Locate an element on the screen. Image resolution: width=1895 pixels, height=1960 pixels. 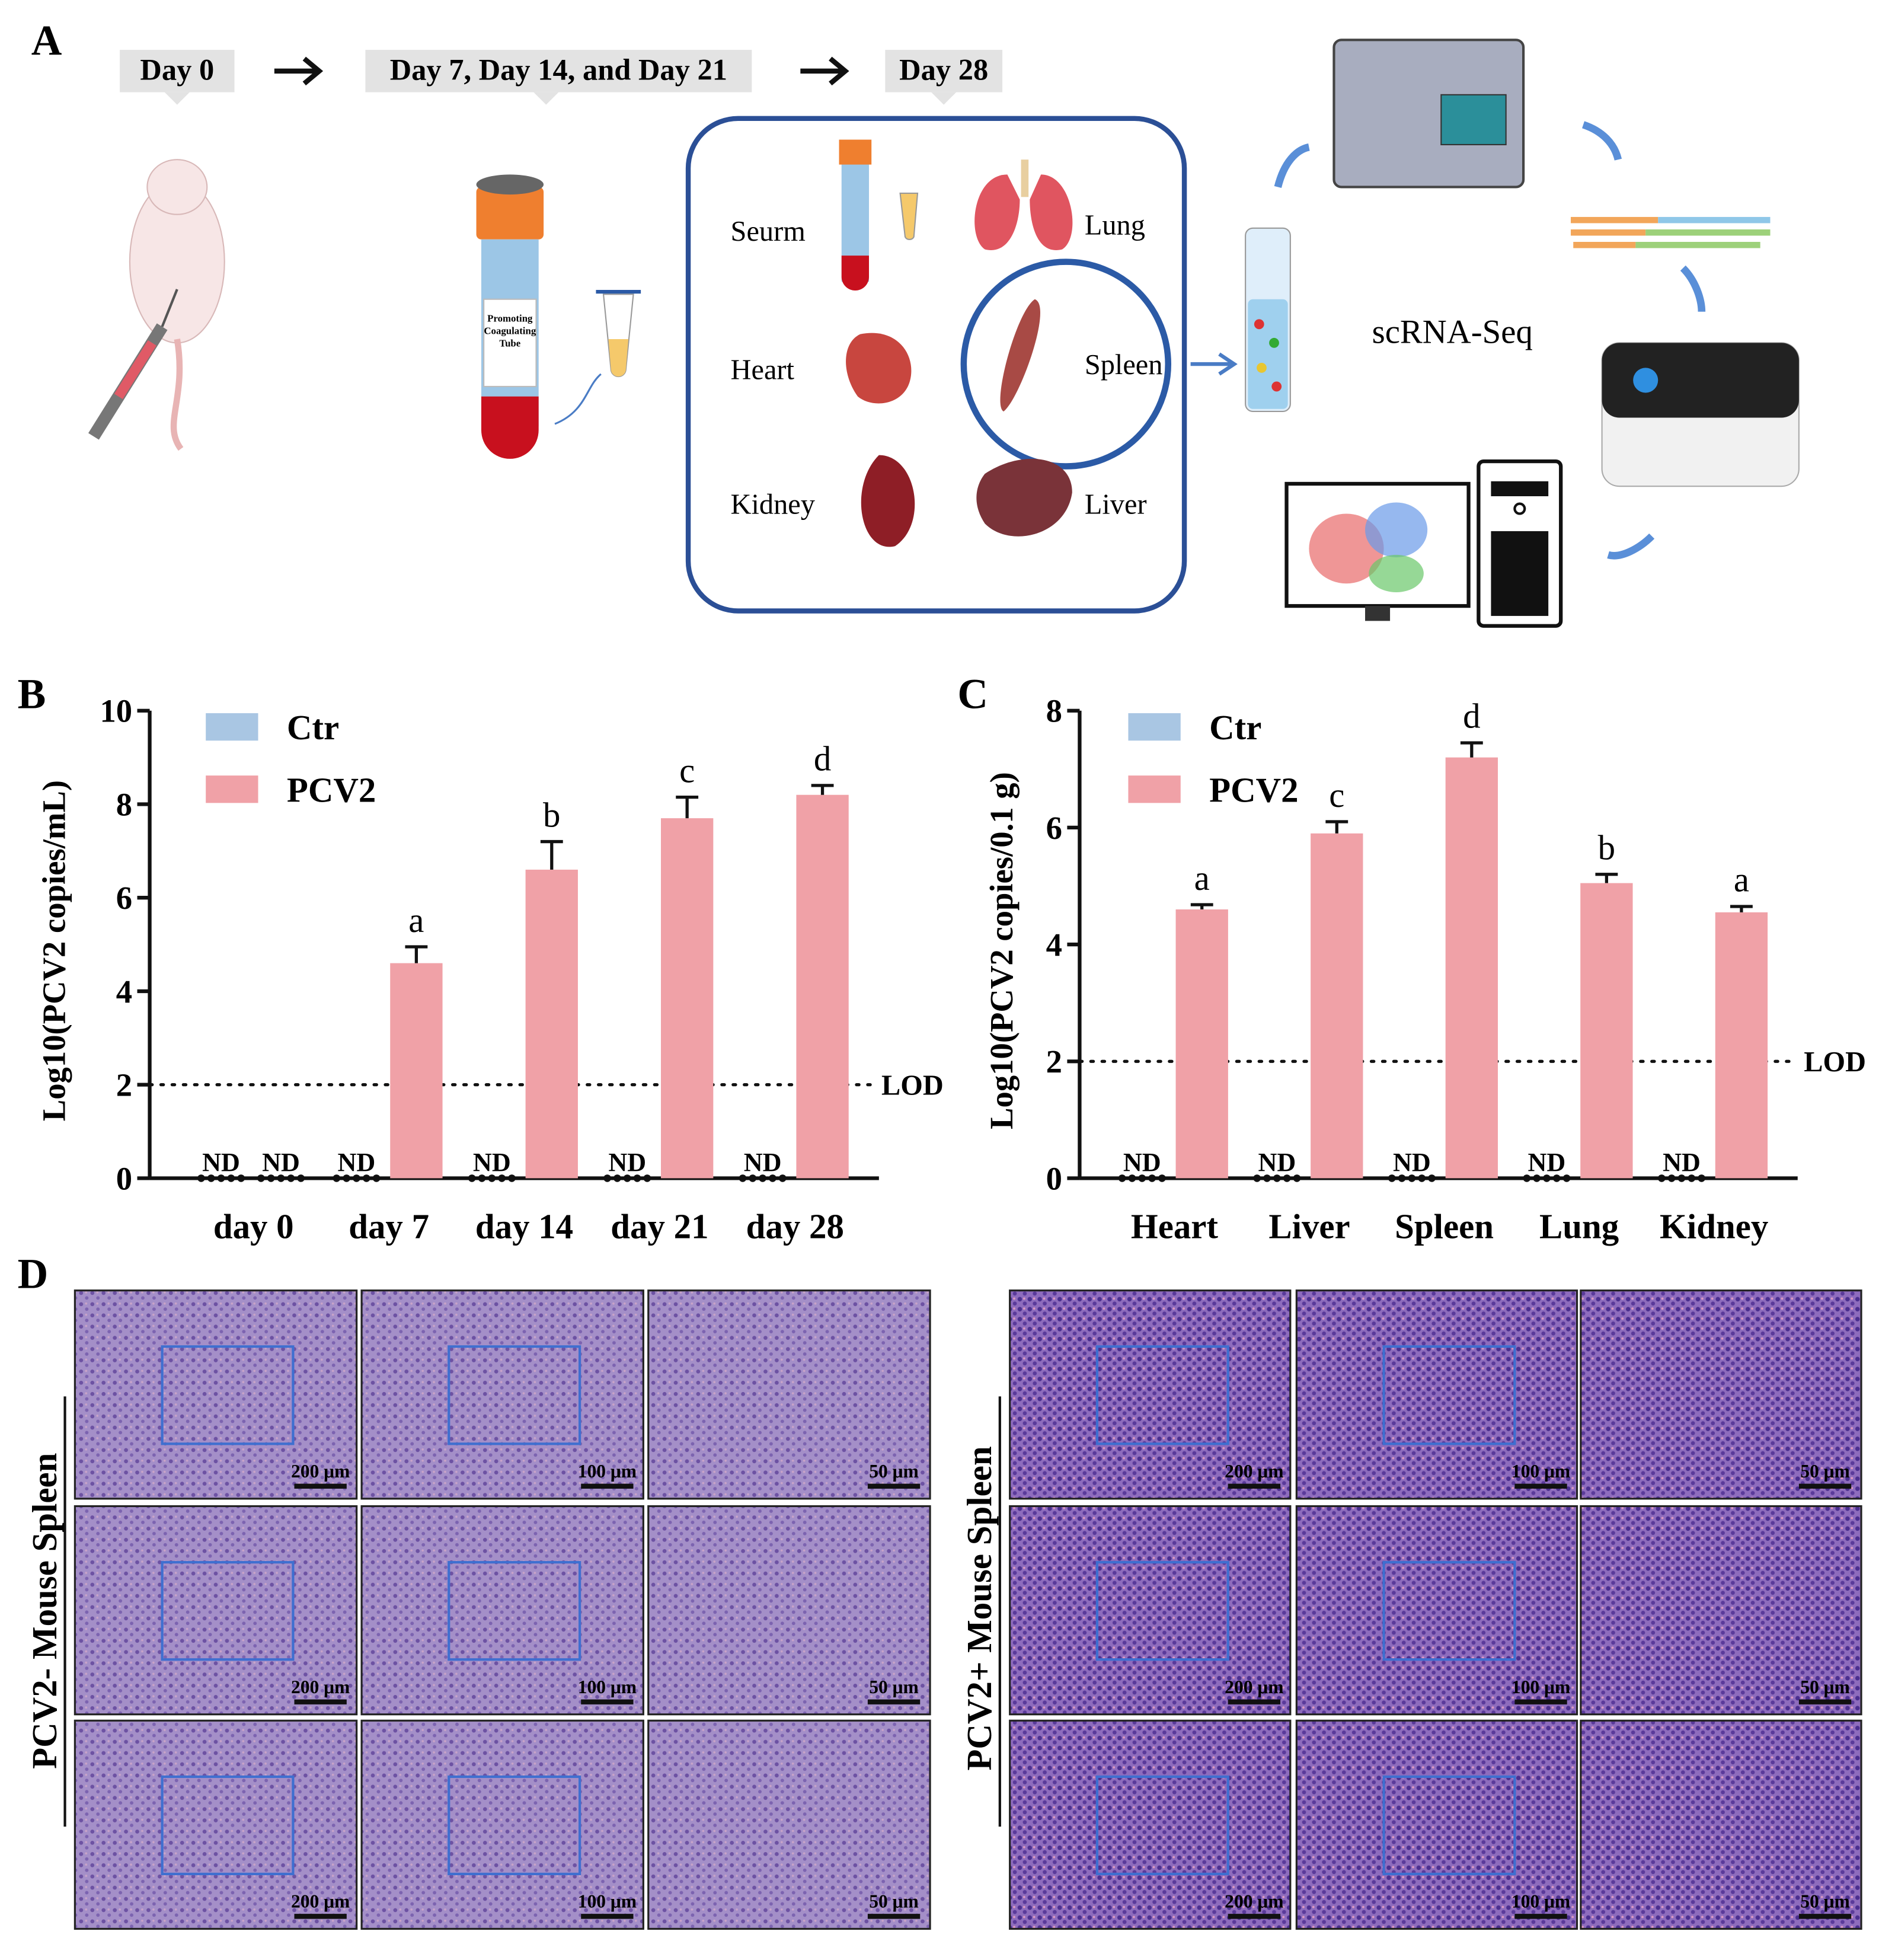
sample-label: Seurm is located at coordinates (769, 231).